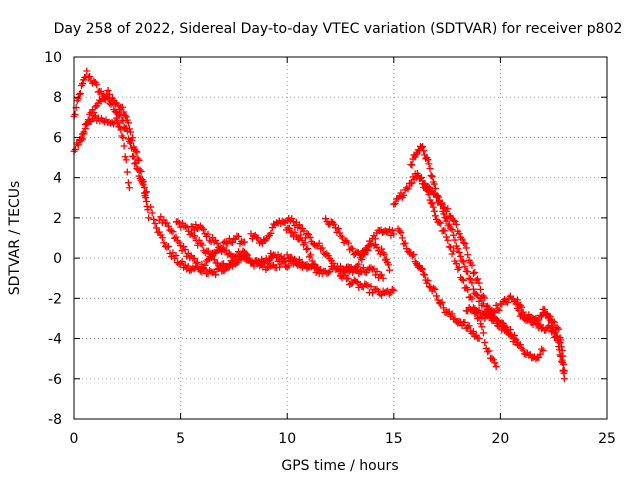  What do you see at coordinates (53, 58) in the screenshot?
I see `y-tick-label: 10` at bounding box center [53, 58].